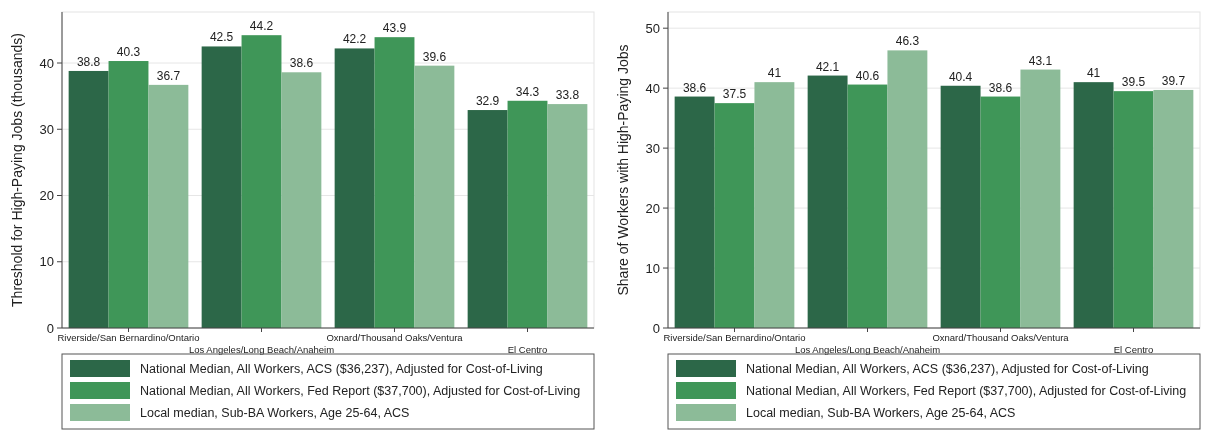  I want to click on data-label: 37.5, so click(734, 94).